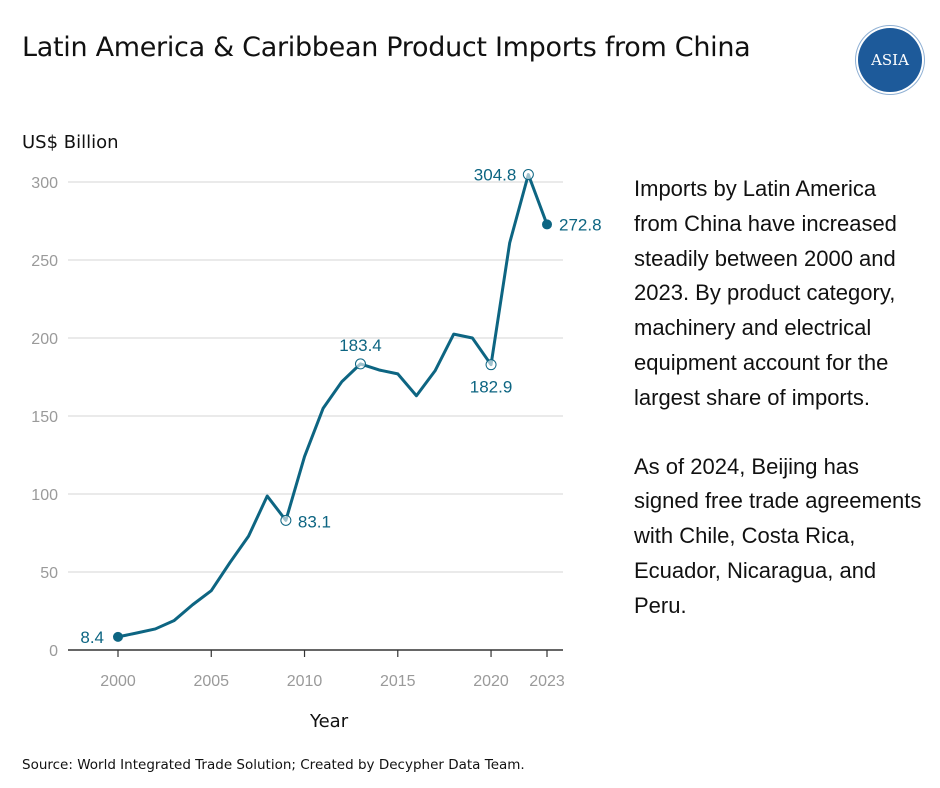  I want to click on y-tick-label: 100, so click(44, 495).